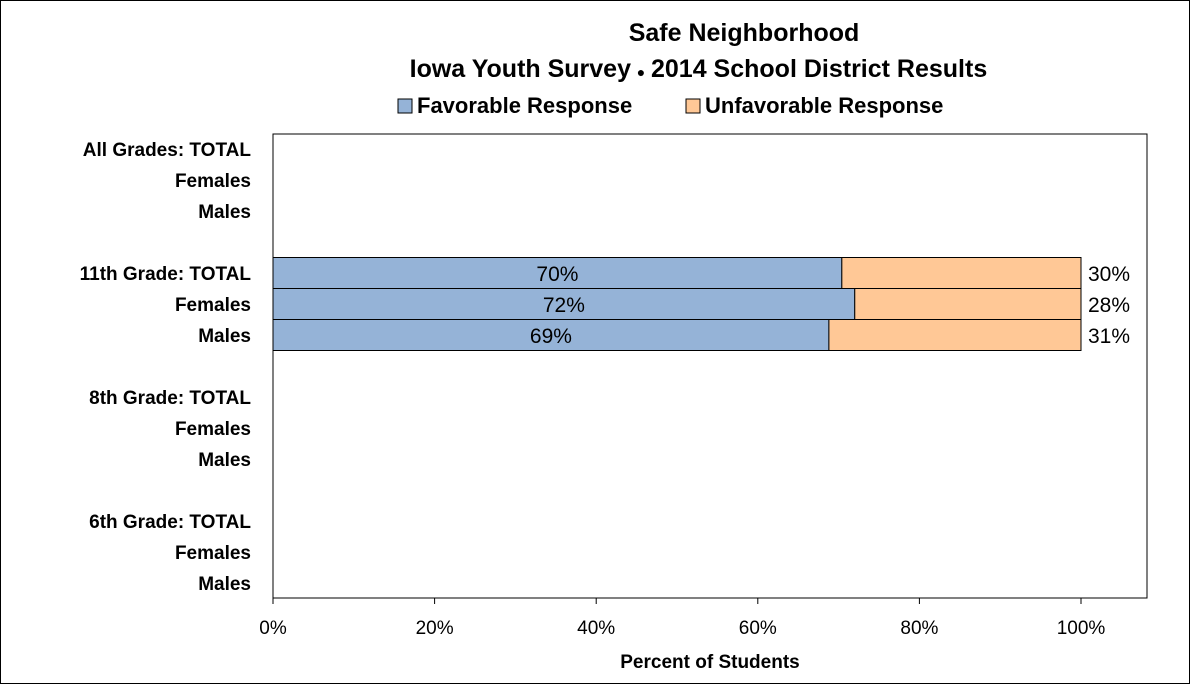 This screenshot has width=1190, height=684. Describe the element at coordinates (520, 69) in the screenshot. I see `chart-title-line-2a: Iowa Youth Survey` at that location.